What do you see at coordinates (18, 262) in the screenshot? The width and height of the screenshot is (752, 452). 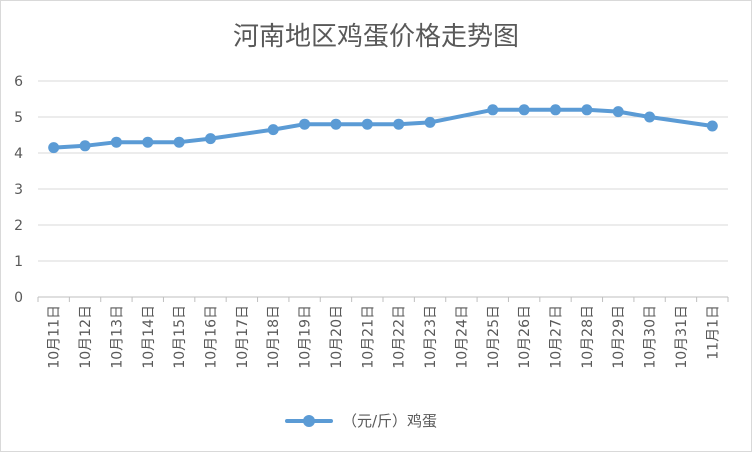 I see `y-tick-label: 1` at bounding box center [18, 262].